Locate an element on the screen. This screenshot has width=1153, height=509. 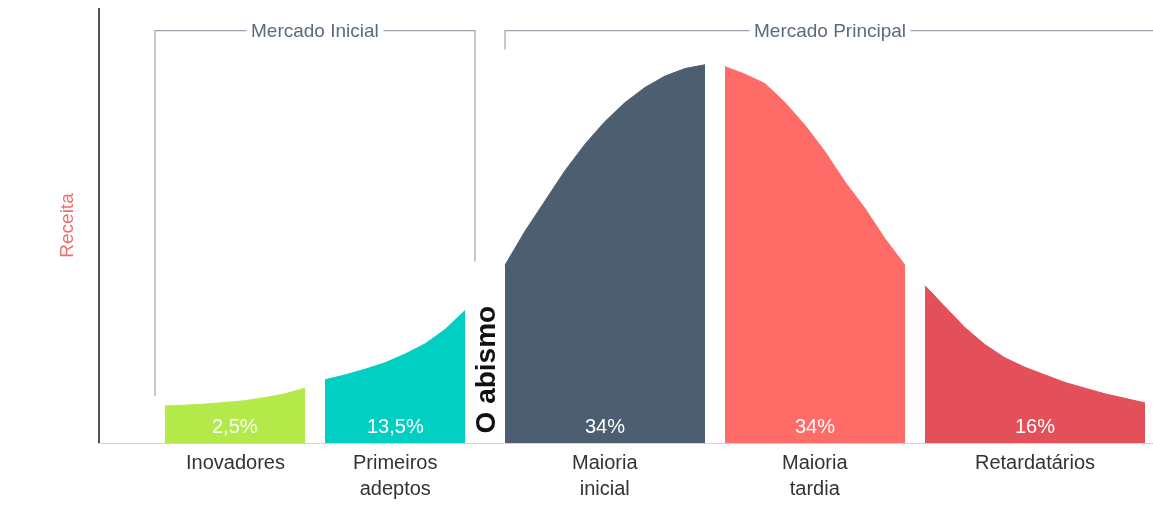
series-label: Primeiros adeptos is located at coordinates (395, 475).